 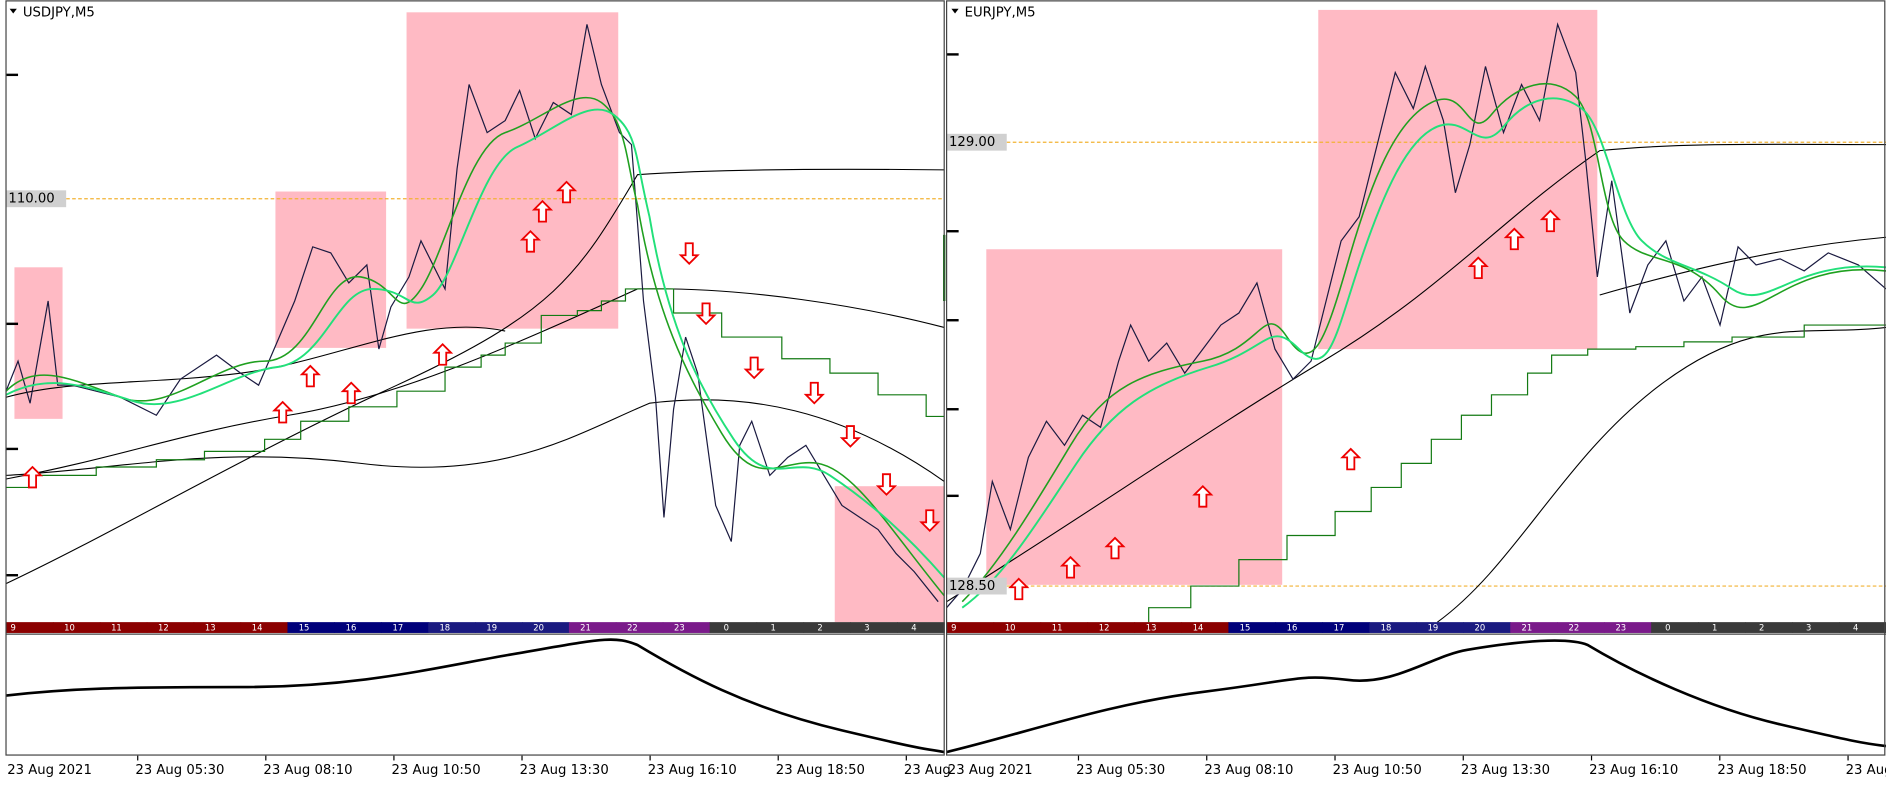 I want to click on hour-label: 19, so click(x=1433, y=628).